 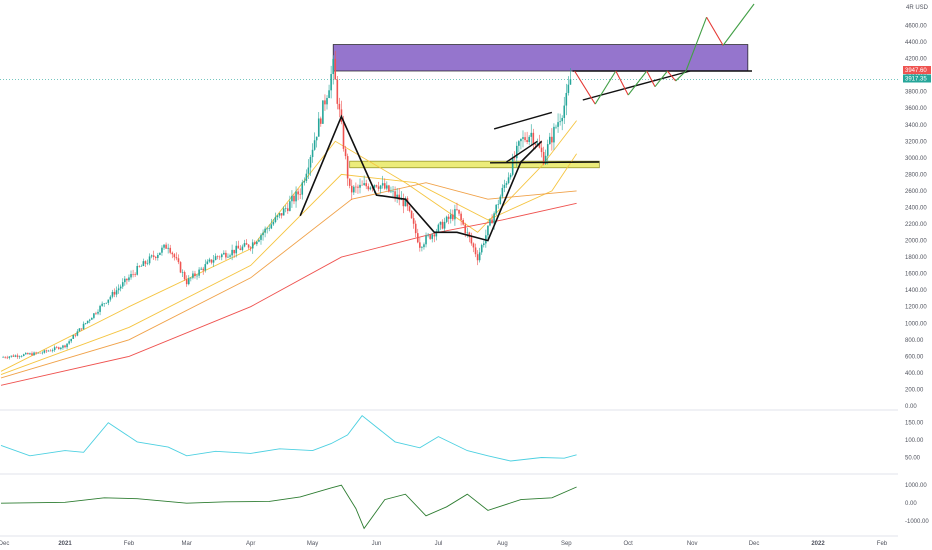 What do you see at coordinates (916, 93) in the screenshot?
I see `y-tick-label: 3800.00` at bounding box center [916, 93].